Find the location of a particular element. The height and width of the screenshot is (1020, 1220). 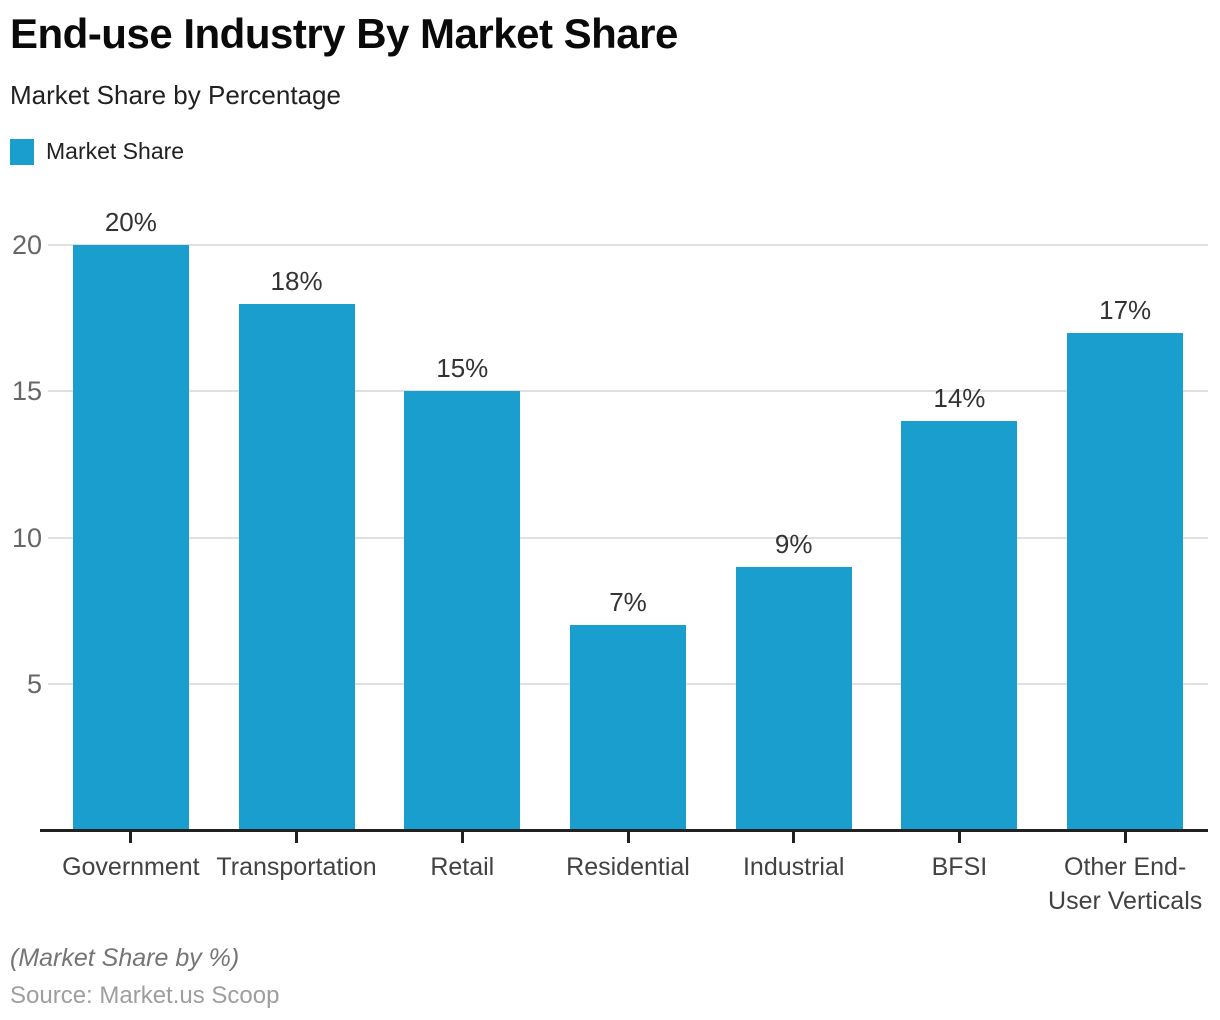

chart-footnote: (Market Share by %) is located at coordinates (125, 958).